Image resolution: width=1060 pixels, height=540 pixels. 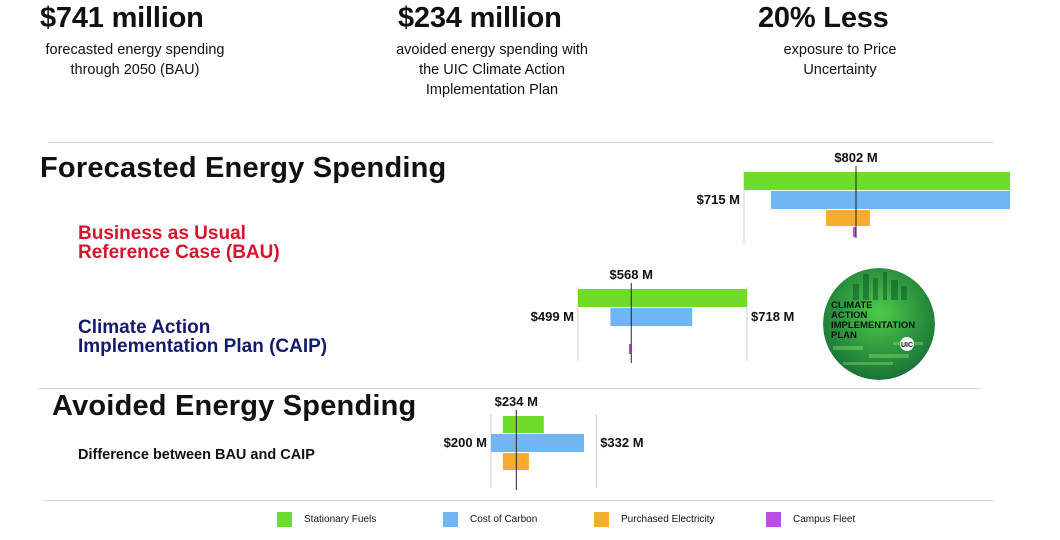 I want to click on stat-value-bau: $741 million, so click(x=122, y=18).